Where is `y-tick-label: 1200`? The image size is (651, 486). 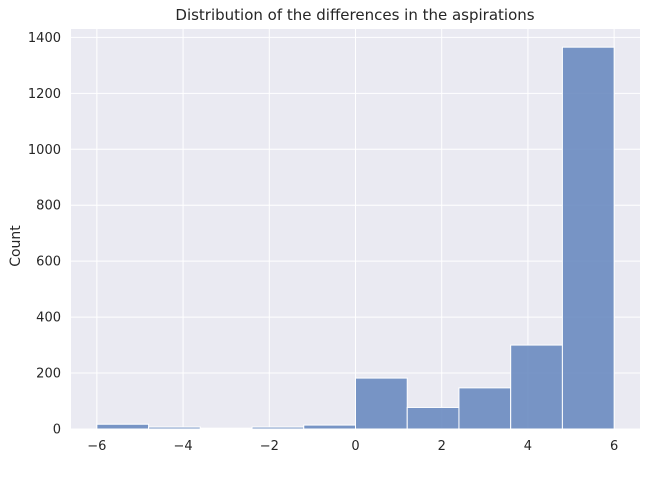 y-tick-label: 1200 is located at coordinates (44, 94).